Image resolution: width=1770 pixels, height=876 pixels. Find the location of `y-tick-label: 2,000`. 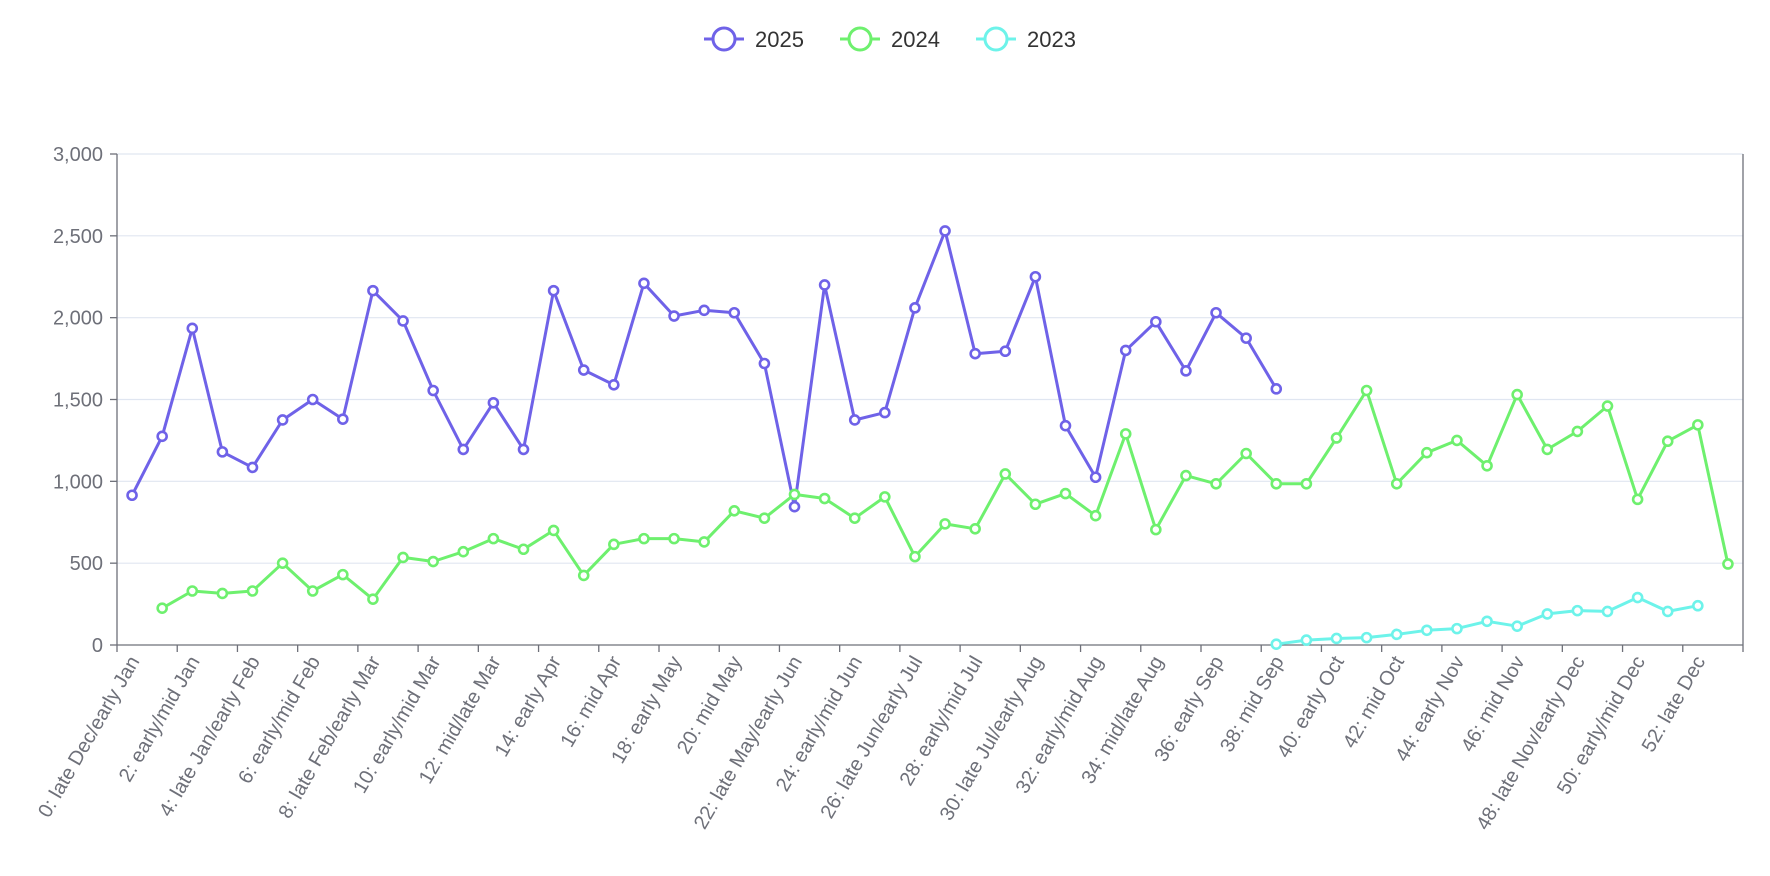

y-tick-label: 2,000 is located at coordinates (78, 319).